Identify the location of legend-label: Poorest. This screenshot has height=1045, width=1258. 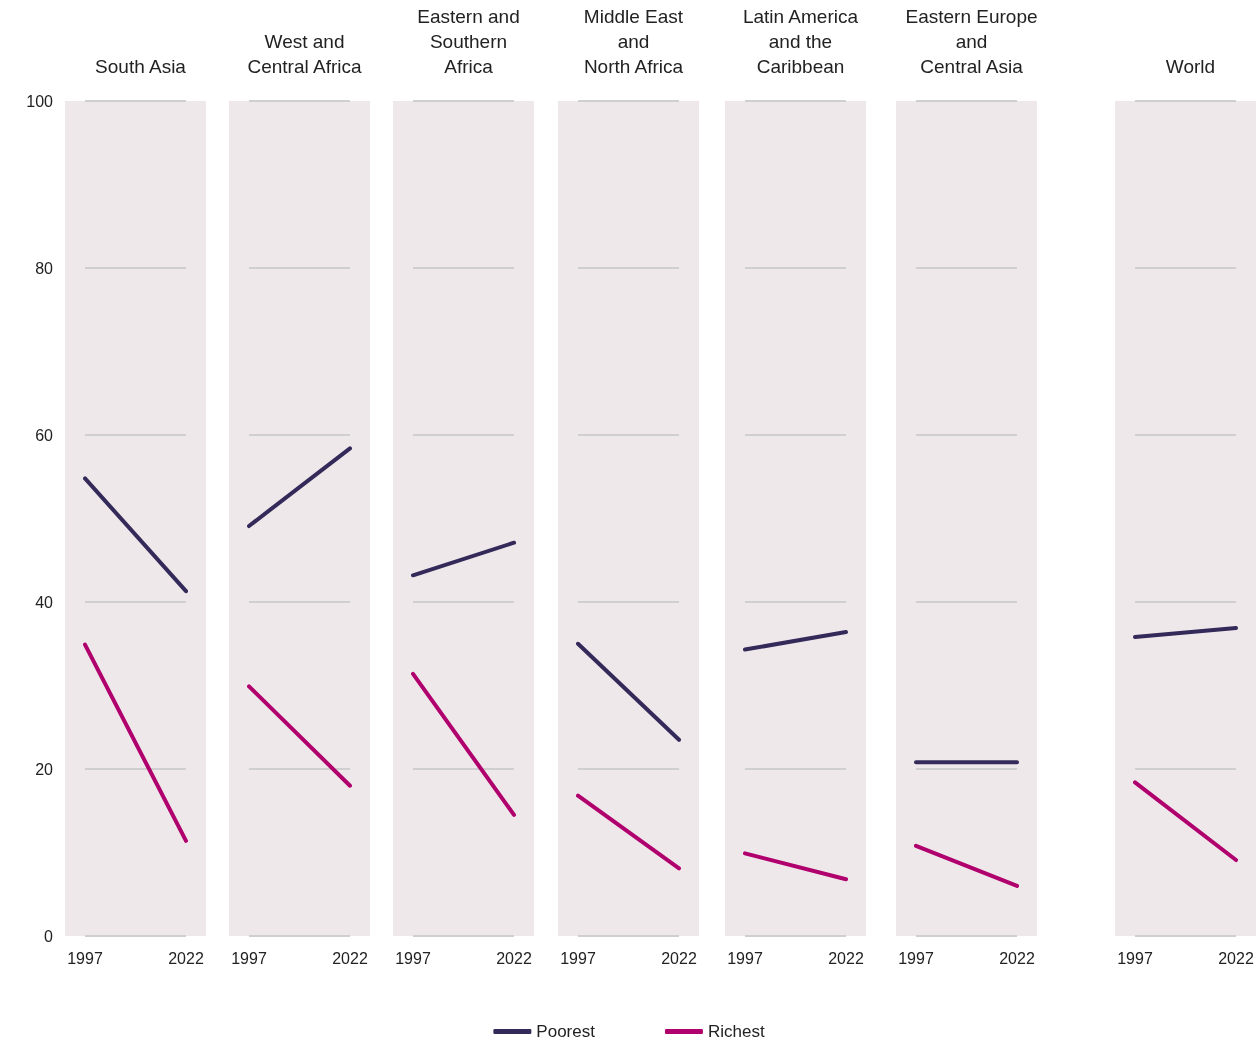
(566, 1031).